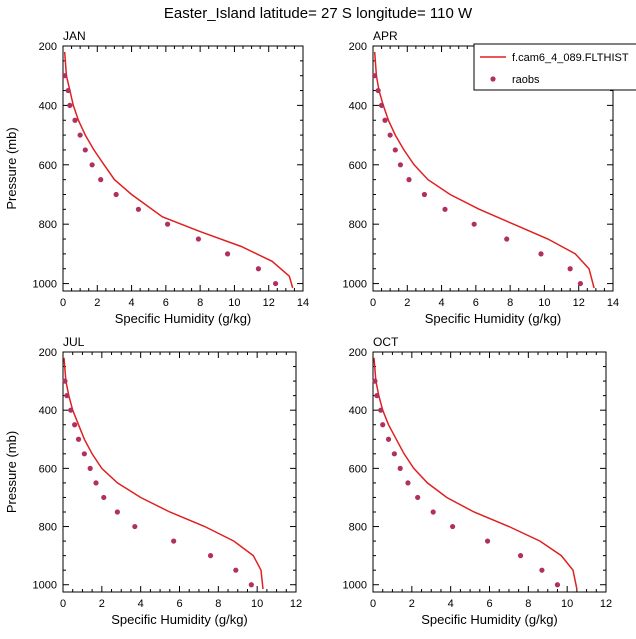 This screenshot has height=639, width=636. What do you see at coordinates (166, 303) in the screenshot?
I see `x-tick-label: 6` at bounding box center [166, 303].